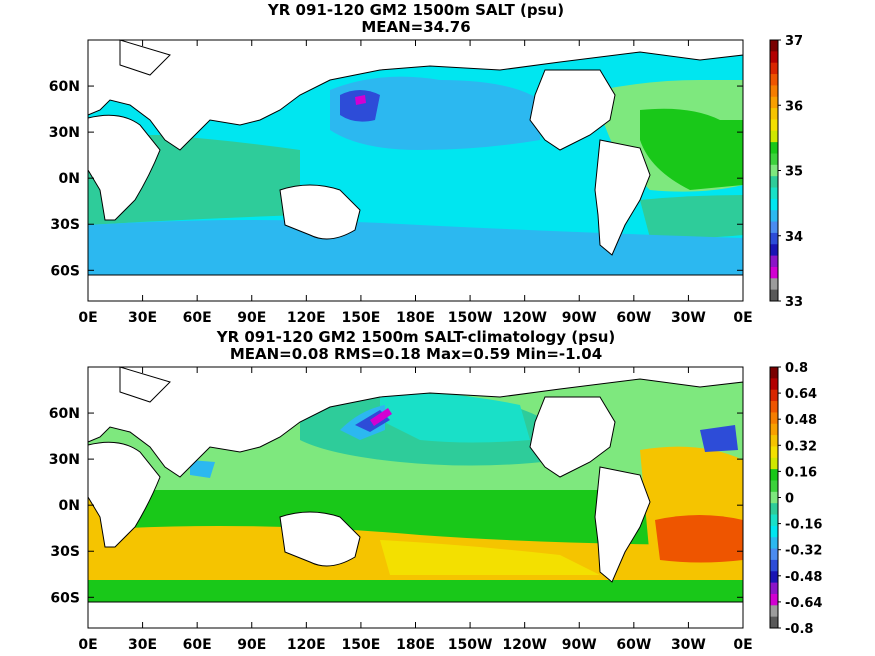 The width and height of the screenshot is (875, 656). Describe the element at coordinates (415, 10) in the screenshot. I see `panel1-title: YR 091-120 GM2 1500m SALT (psu)` at that location.